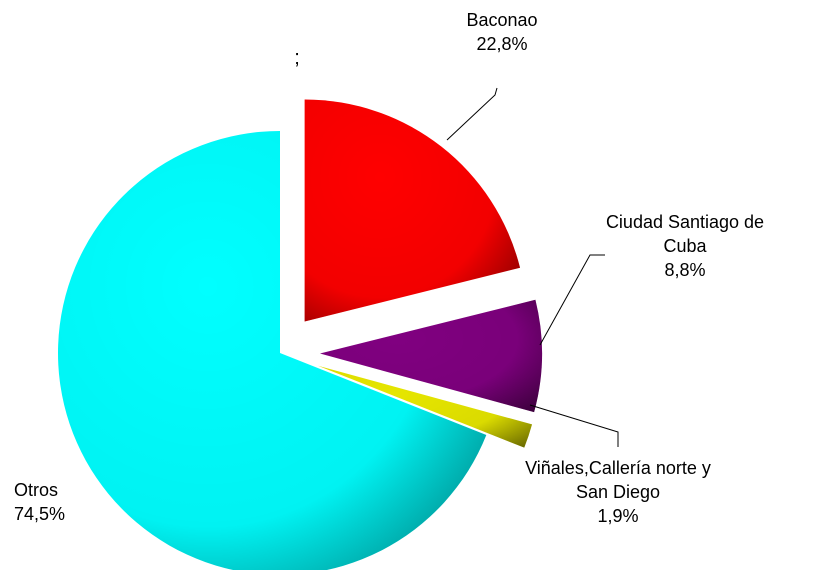 This screenshot has width=839, height=570. I want to click on slice-label: Viñales,Callería norte y San Diego 1,9%, so click(618, 492).